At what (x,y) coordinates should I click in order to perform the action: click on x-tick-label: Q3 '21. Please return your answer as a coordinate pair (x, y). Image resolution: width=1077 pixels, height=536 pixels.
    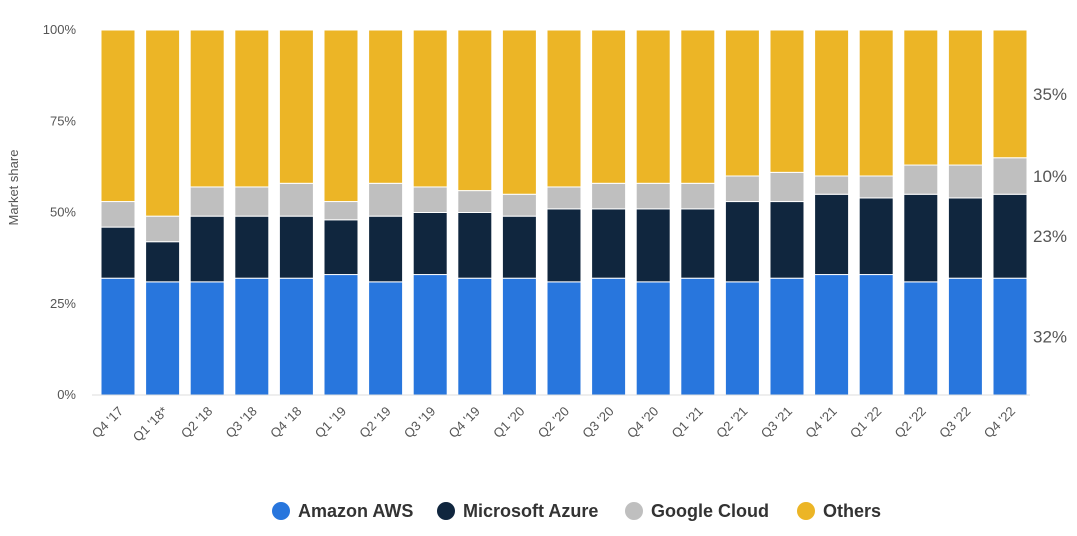
    Looking at the image, I should click on (776, 422).